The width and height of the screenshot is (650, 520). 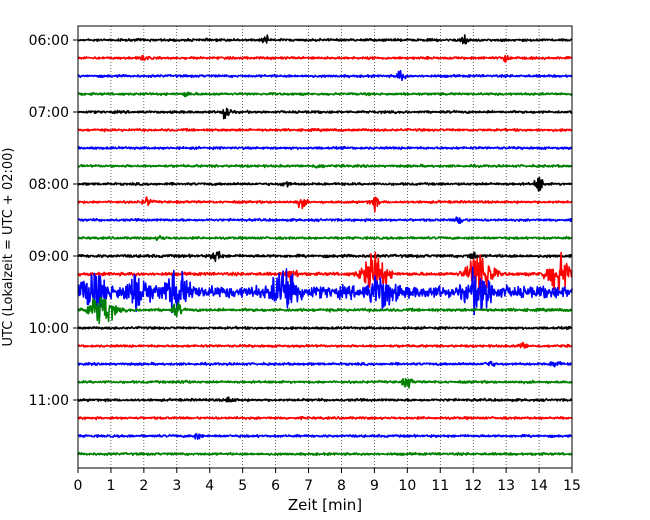 I want to click on y-axis-ticks: 06:00 07:00 08:00 09:00 10:00 11:00, so click(x=53, y=221).